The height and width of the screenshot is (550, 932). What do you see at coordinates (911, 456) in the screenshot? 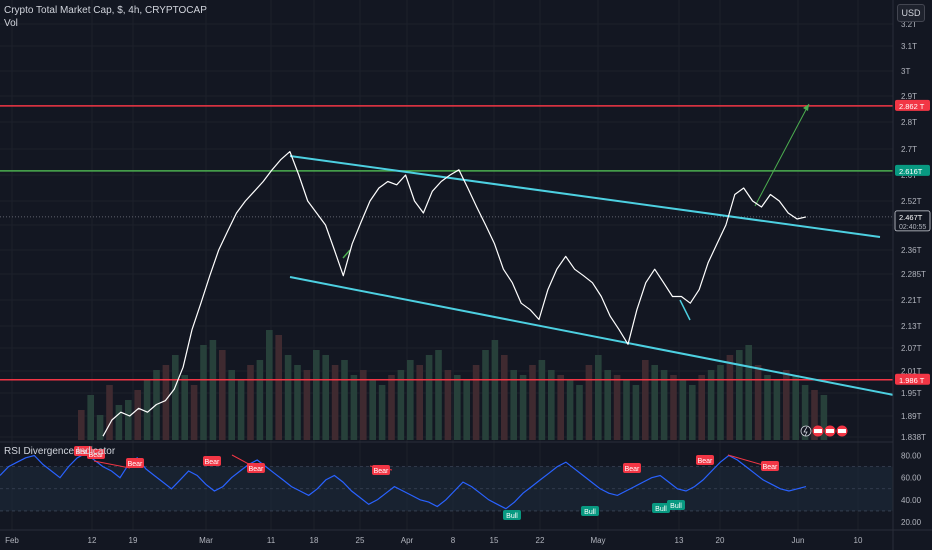
I see `rsi-tick-label: 80.00` at bounding box center [911, 456].